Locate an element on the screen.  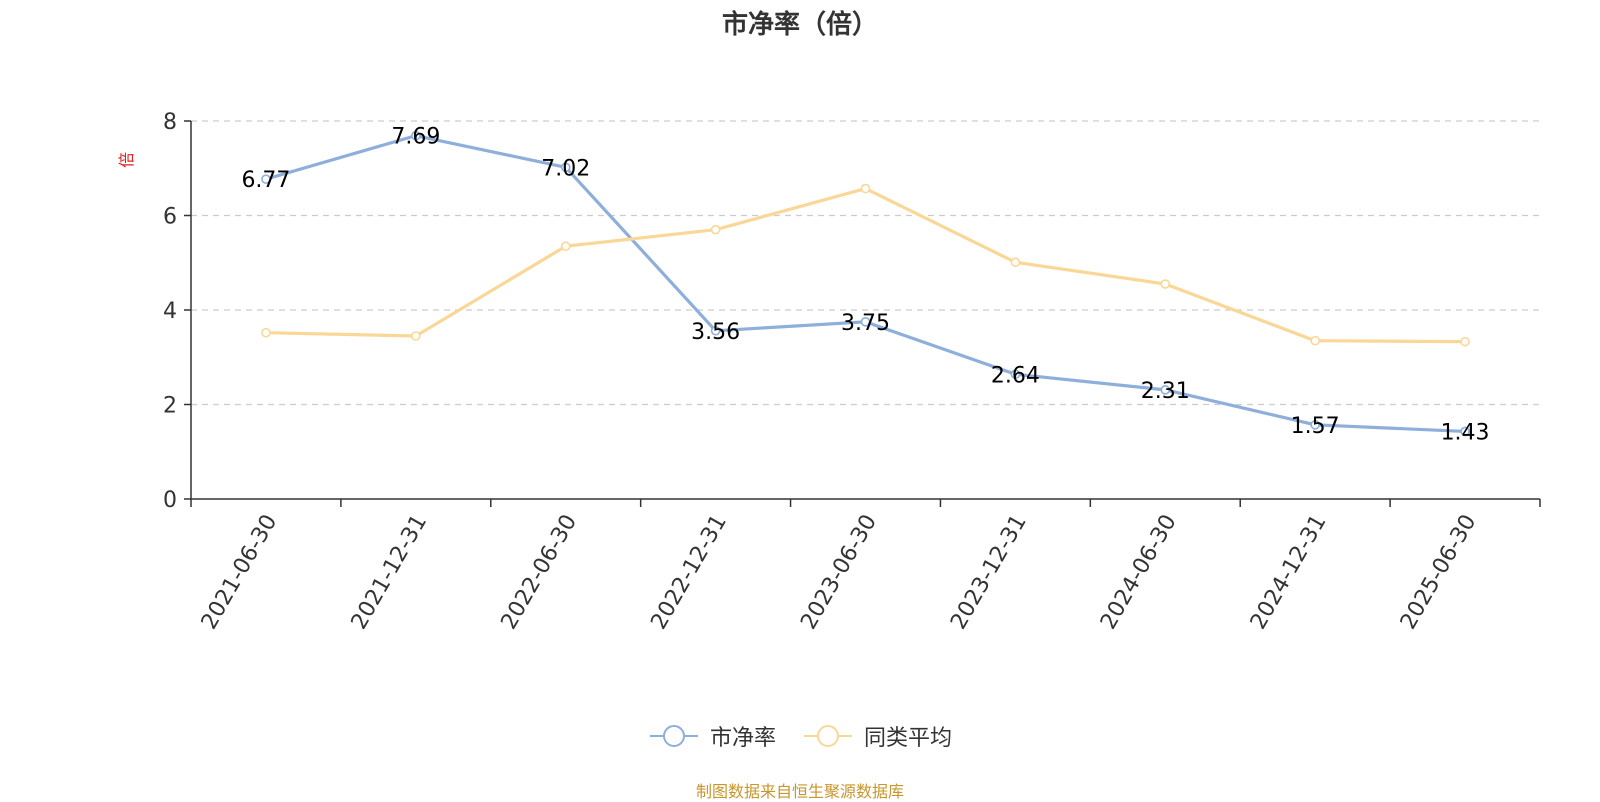
x-tick-label: 2021-12-31 is located at coordinates (390, 572).